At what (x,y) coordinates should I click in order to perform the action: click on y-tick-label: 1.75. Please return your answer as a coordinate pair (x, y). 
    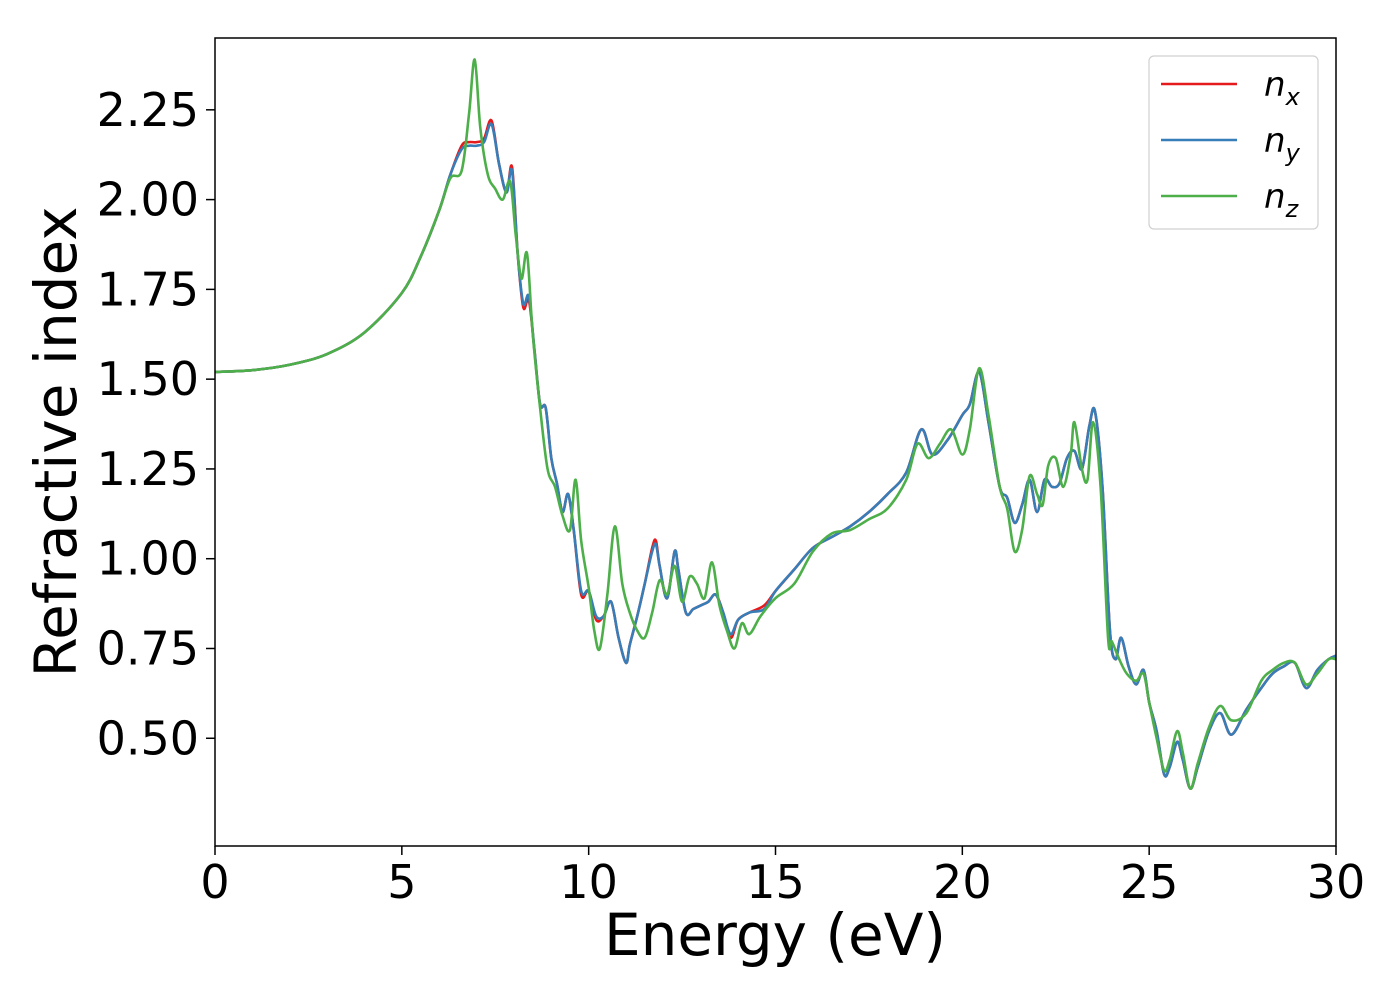
    Looking at the image, I should click on (148, 289).